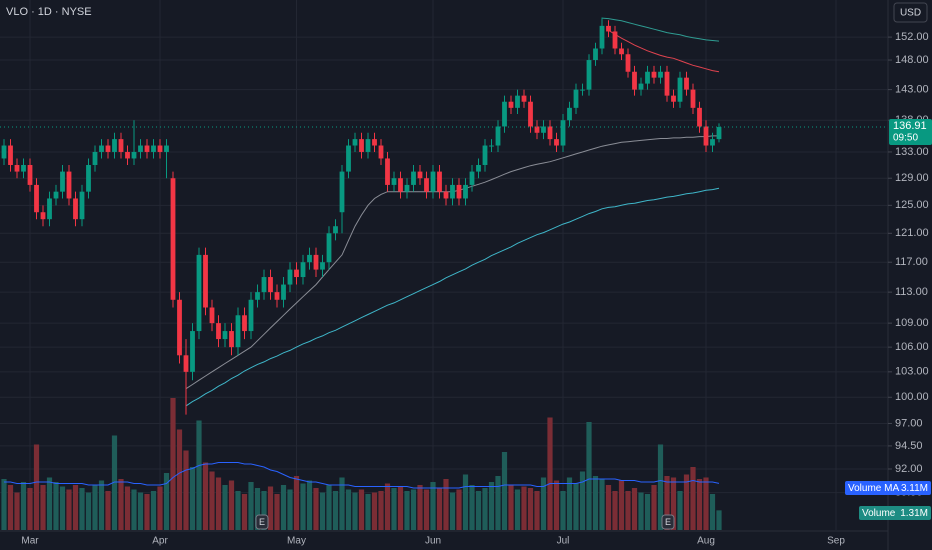 This screenshot has width=932, height=550. Describe the element at coordinates (912, 323) in the screenshot. I see `y-tick-label: 109.00` at that location.